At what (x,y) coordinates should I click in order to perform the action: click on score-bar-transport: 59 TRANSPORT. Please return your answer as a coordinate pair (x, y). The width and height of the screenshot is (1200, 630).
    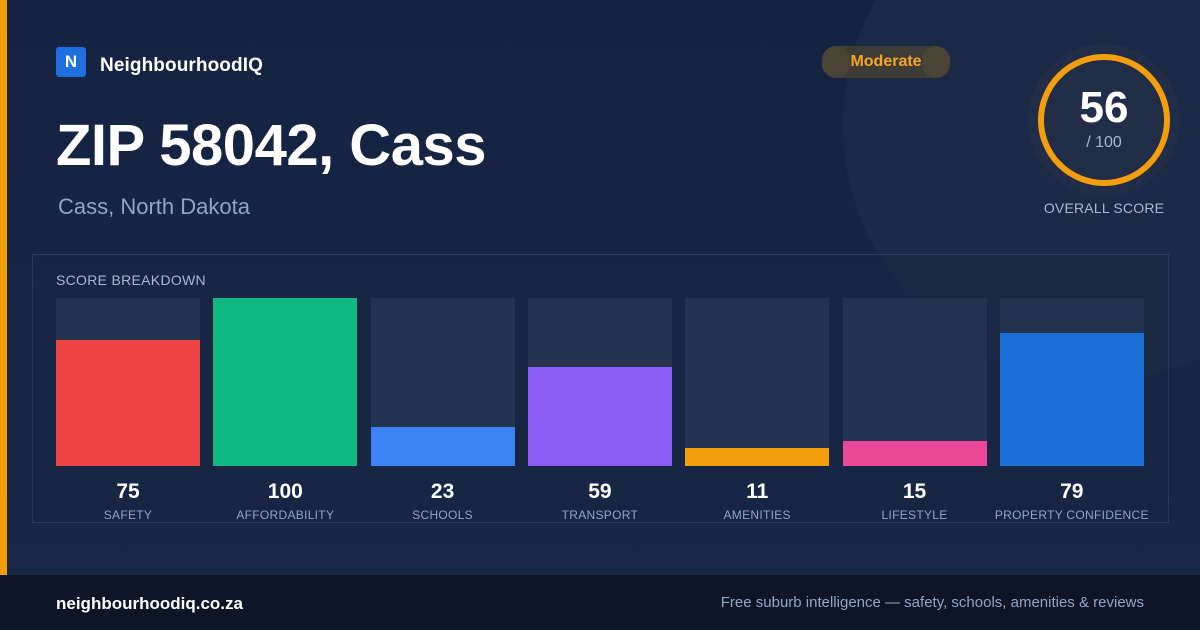
    Looking at the image, I should click on (599, 410).